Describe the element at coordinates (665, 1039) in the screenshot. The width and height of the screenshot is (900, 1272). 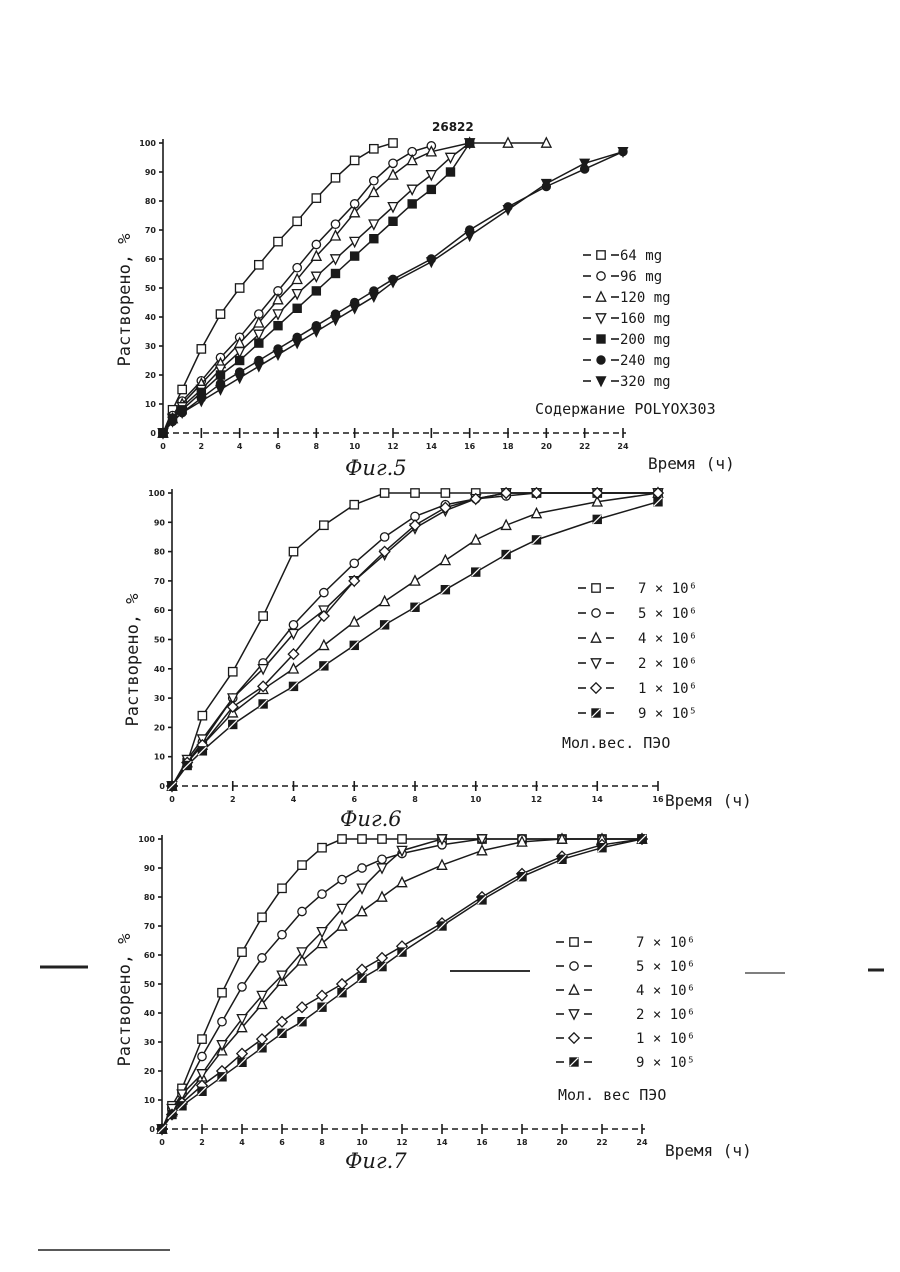
I see `legend-label: 1 × 10⁶` at that location.